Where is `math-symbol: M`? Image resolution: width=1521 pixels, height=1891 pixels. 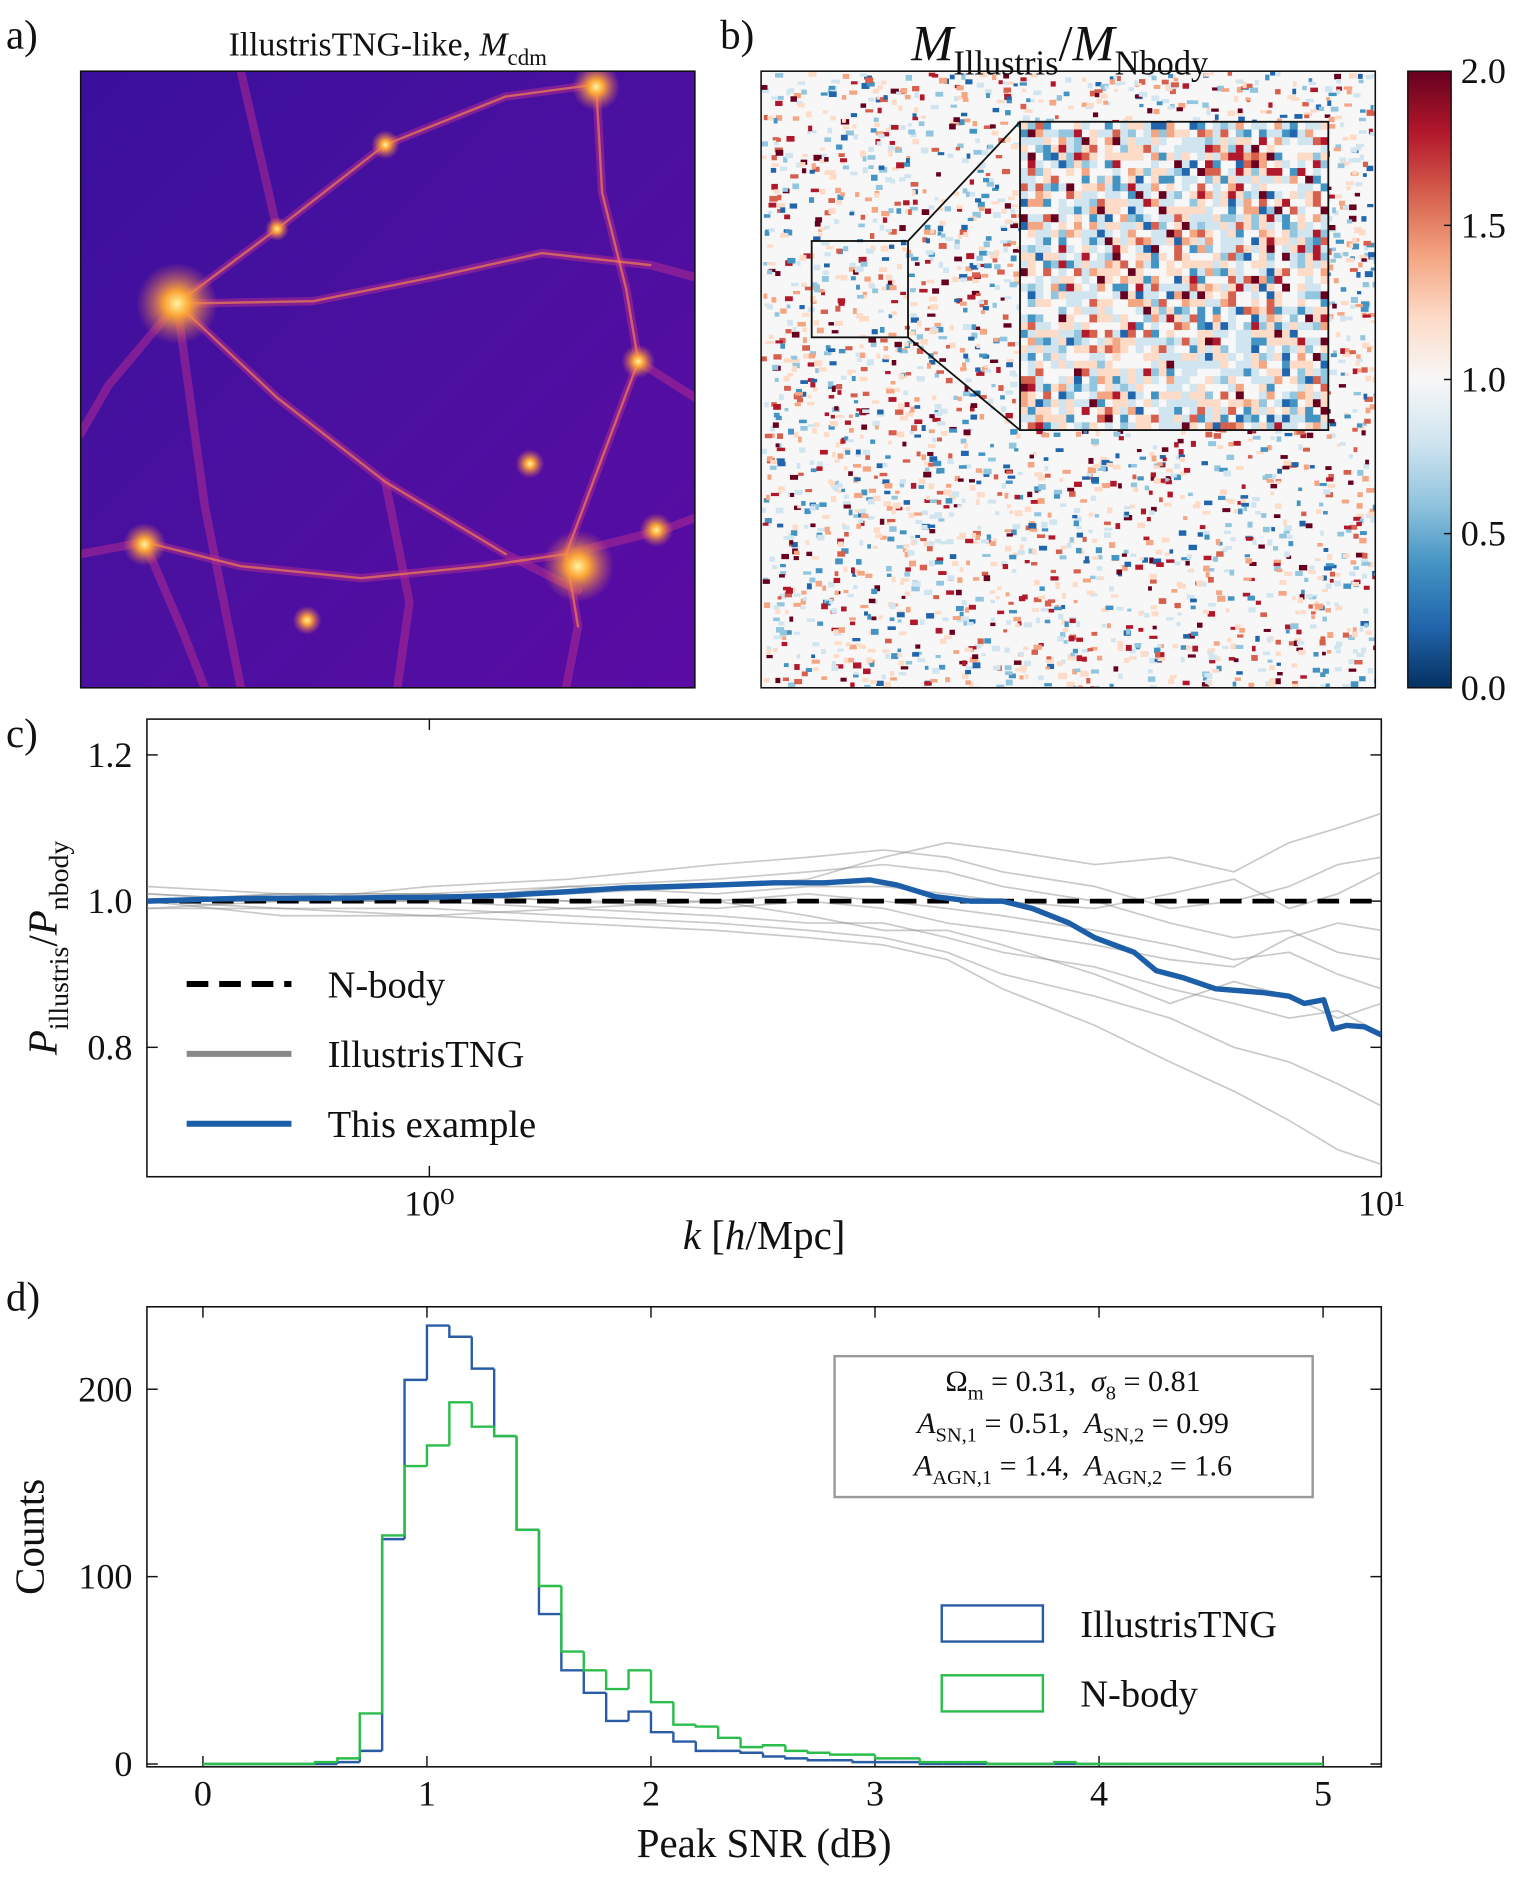
math-symbol: M is located at coordinates (1095, 43).